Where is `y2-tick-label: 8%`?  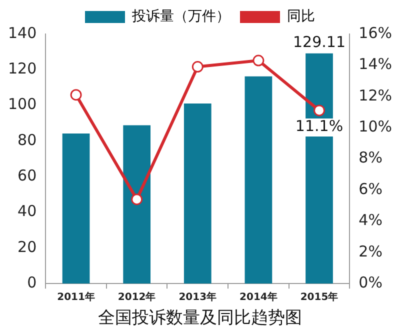
y2-tick-label: 8% is located at coordinates (370, 157).